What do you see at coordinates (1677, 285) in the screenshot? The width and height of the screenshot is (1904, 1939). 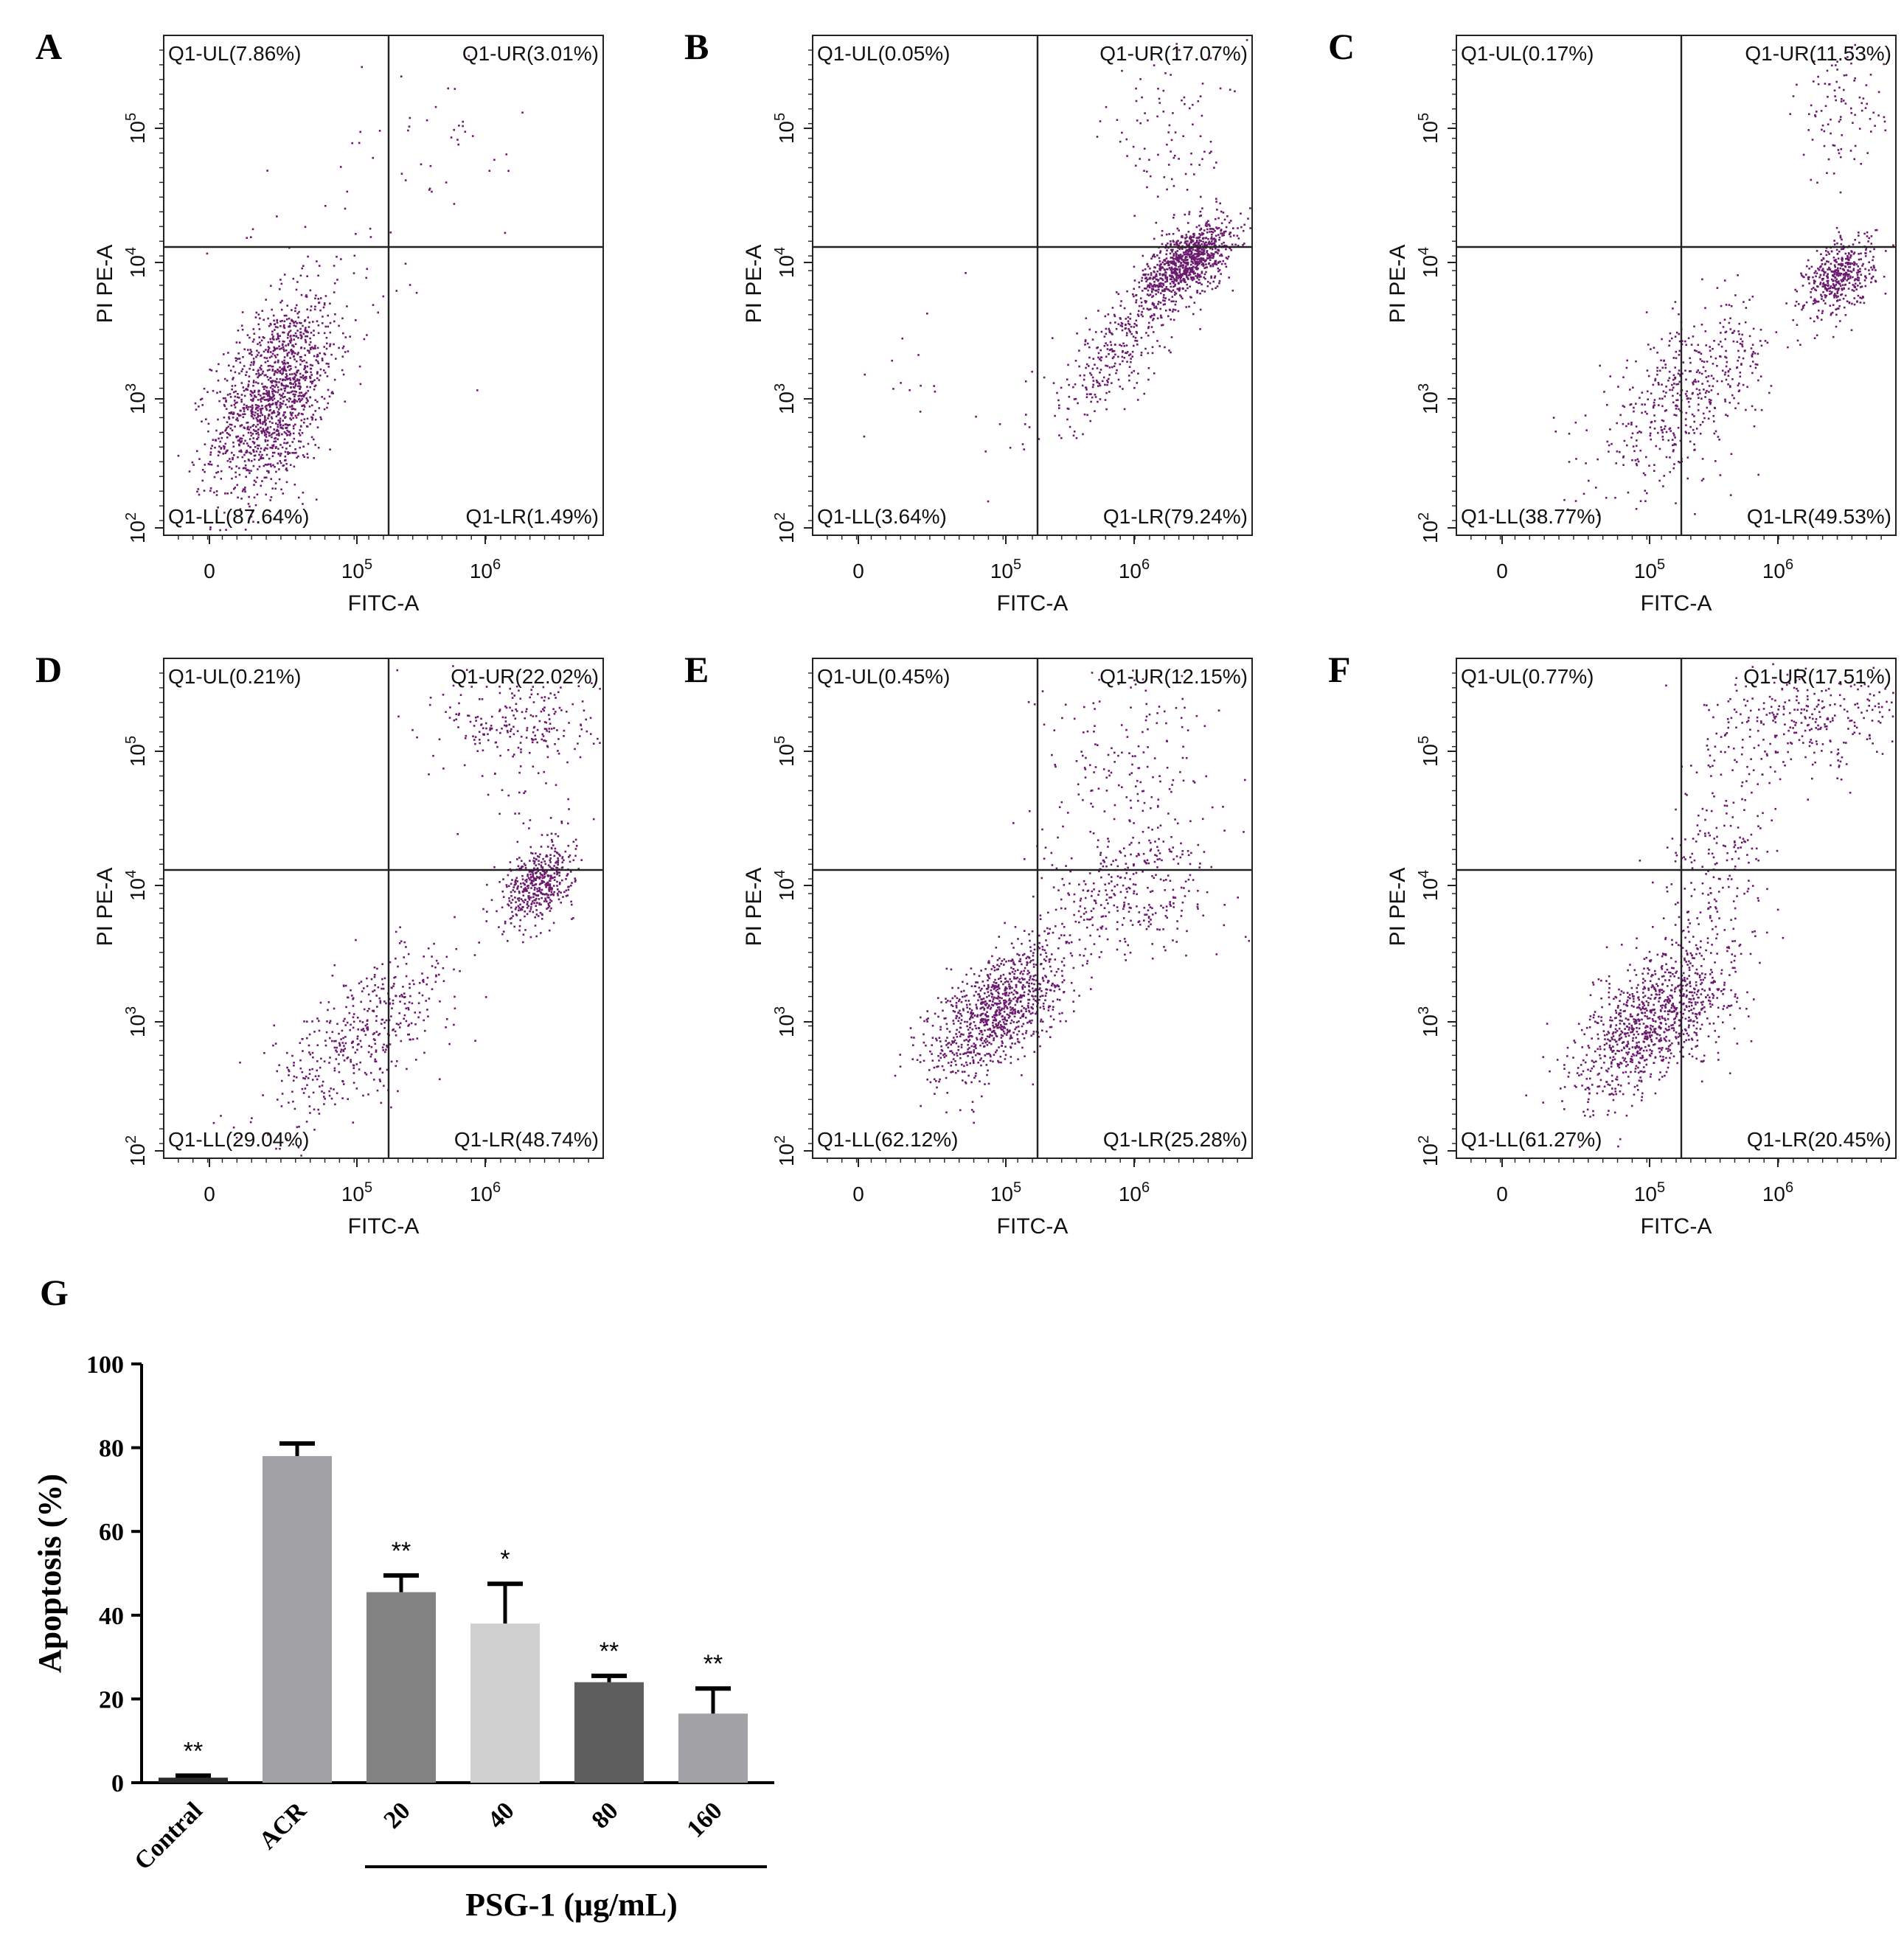 I see `plot-frame` at bounding box center [1677, 285].